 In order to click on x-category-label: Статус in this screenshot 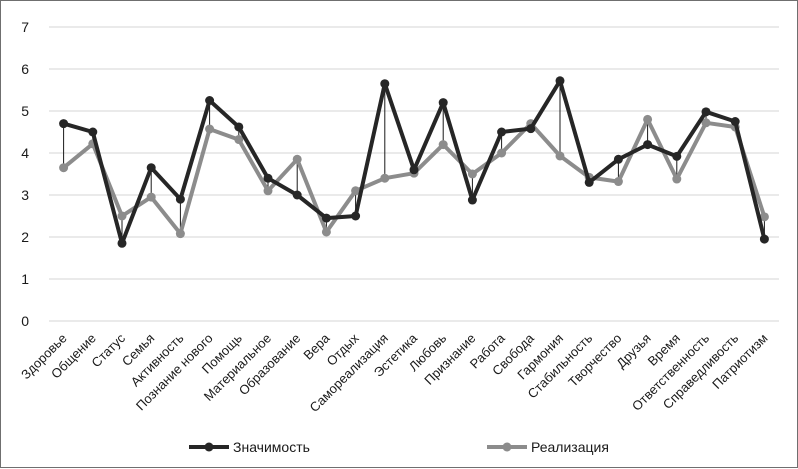, I will do `click(108, 350)`.